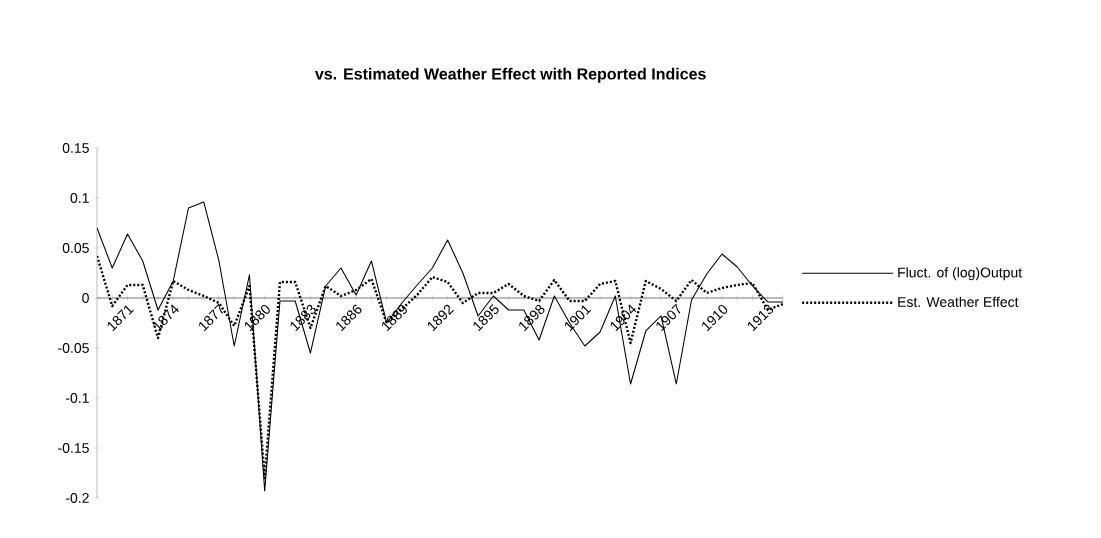 This screenshot has height=538, width=1101. What do you see at coordinates (73, 348) in the screenshot?
I see `y-tick-label: -0.05` at bounding box center [73, 348].